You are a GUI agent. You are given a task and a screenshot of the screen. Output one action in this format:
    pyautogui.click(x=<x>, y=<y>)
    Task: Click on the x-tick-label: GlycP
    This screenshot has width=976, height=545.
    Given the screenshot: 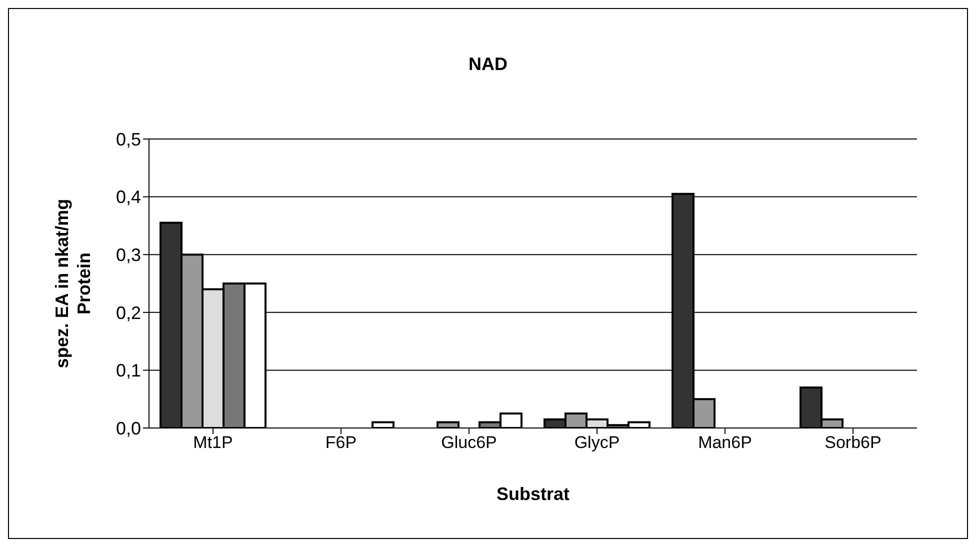 What is the action you would take?
    pyautogui.click(x=597, y=442)
    